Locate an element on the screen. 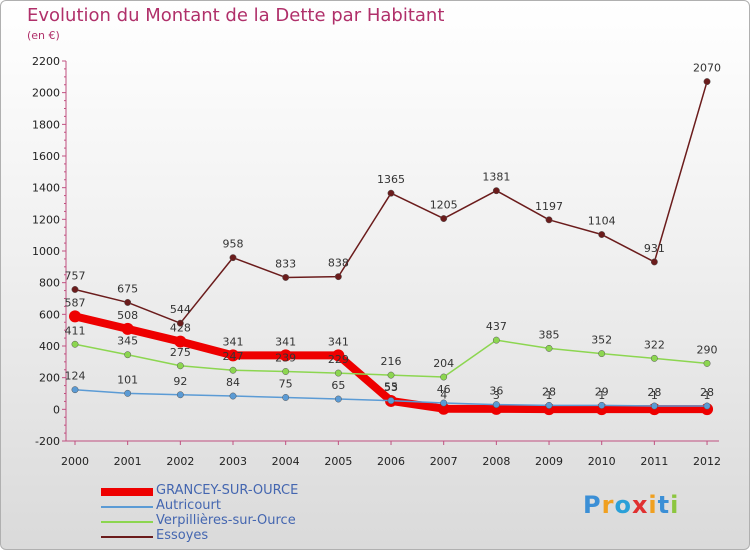  data-label: 675 is located at coordinates (127, 288).